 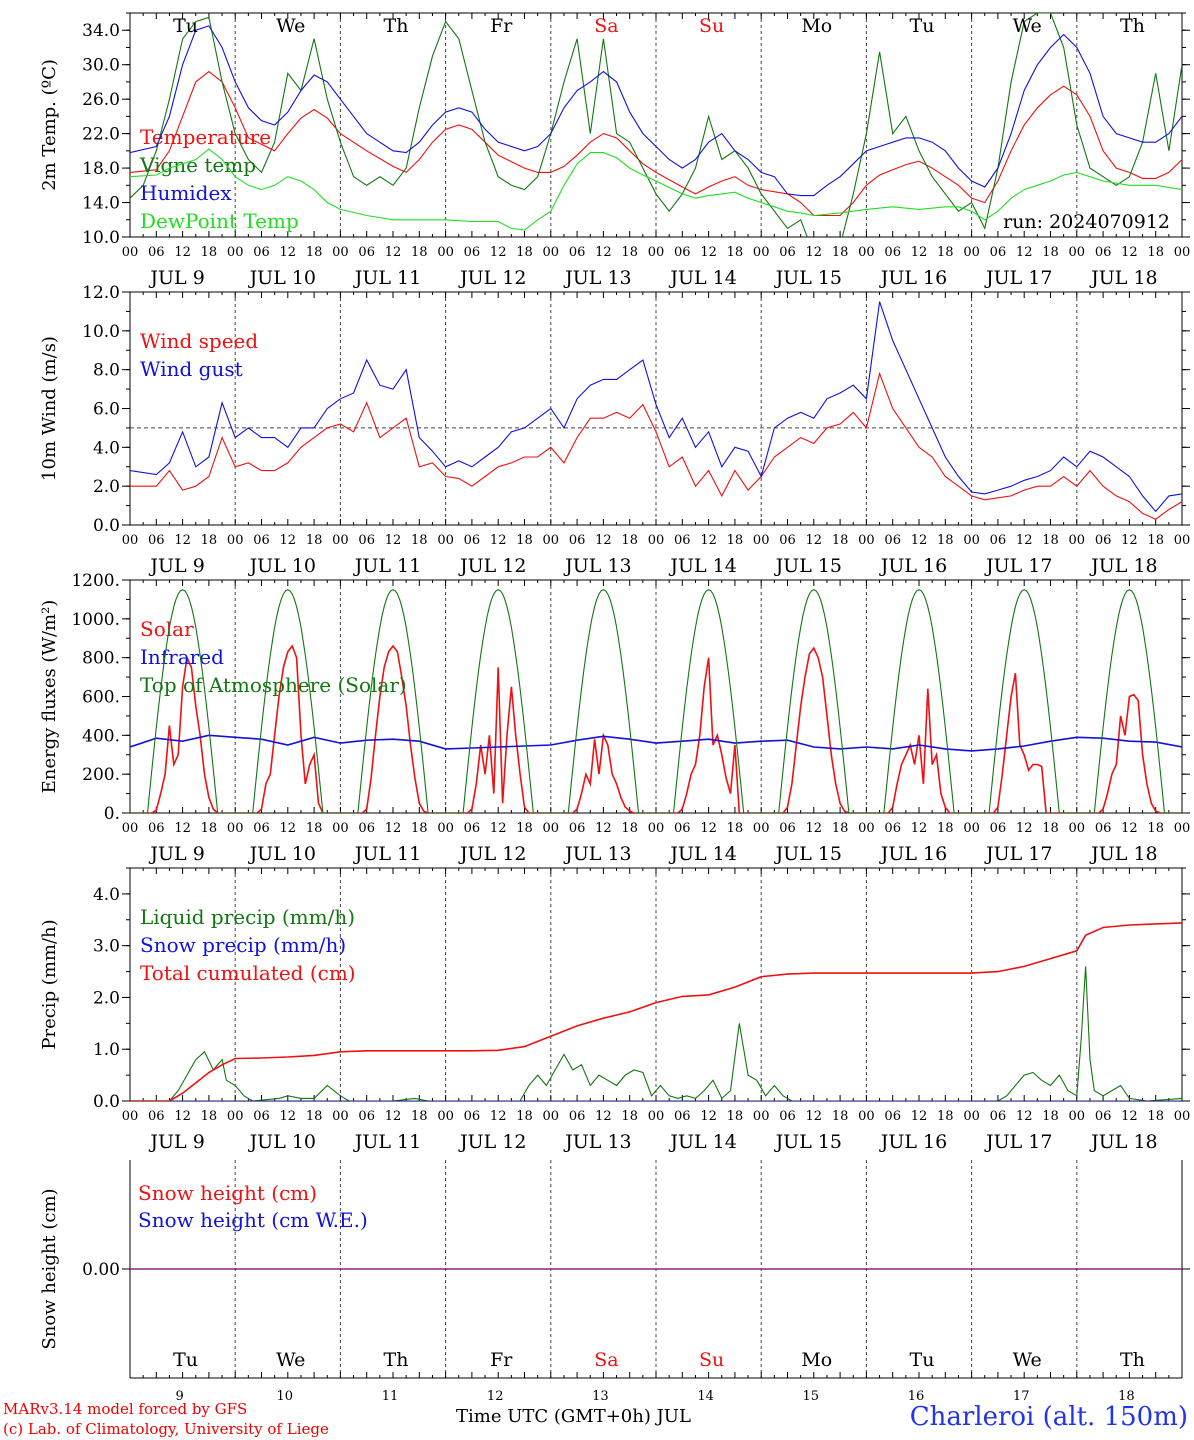 I want to click on y-tick-label: 12.0, so click(x=101, y=293).